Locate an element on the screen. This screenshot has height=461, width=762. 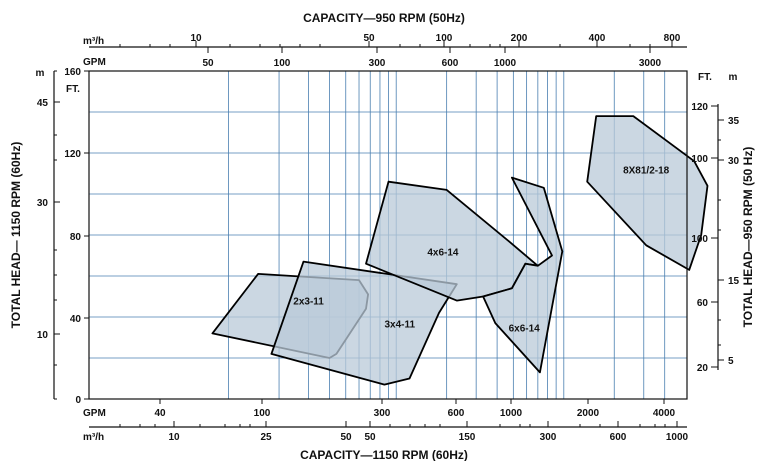
tick-label: 20 is located at coordinates (703, 368).